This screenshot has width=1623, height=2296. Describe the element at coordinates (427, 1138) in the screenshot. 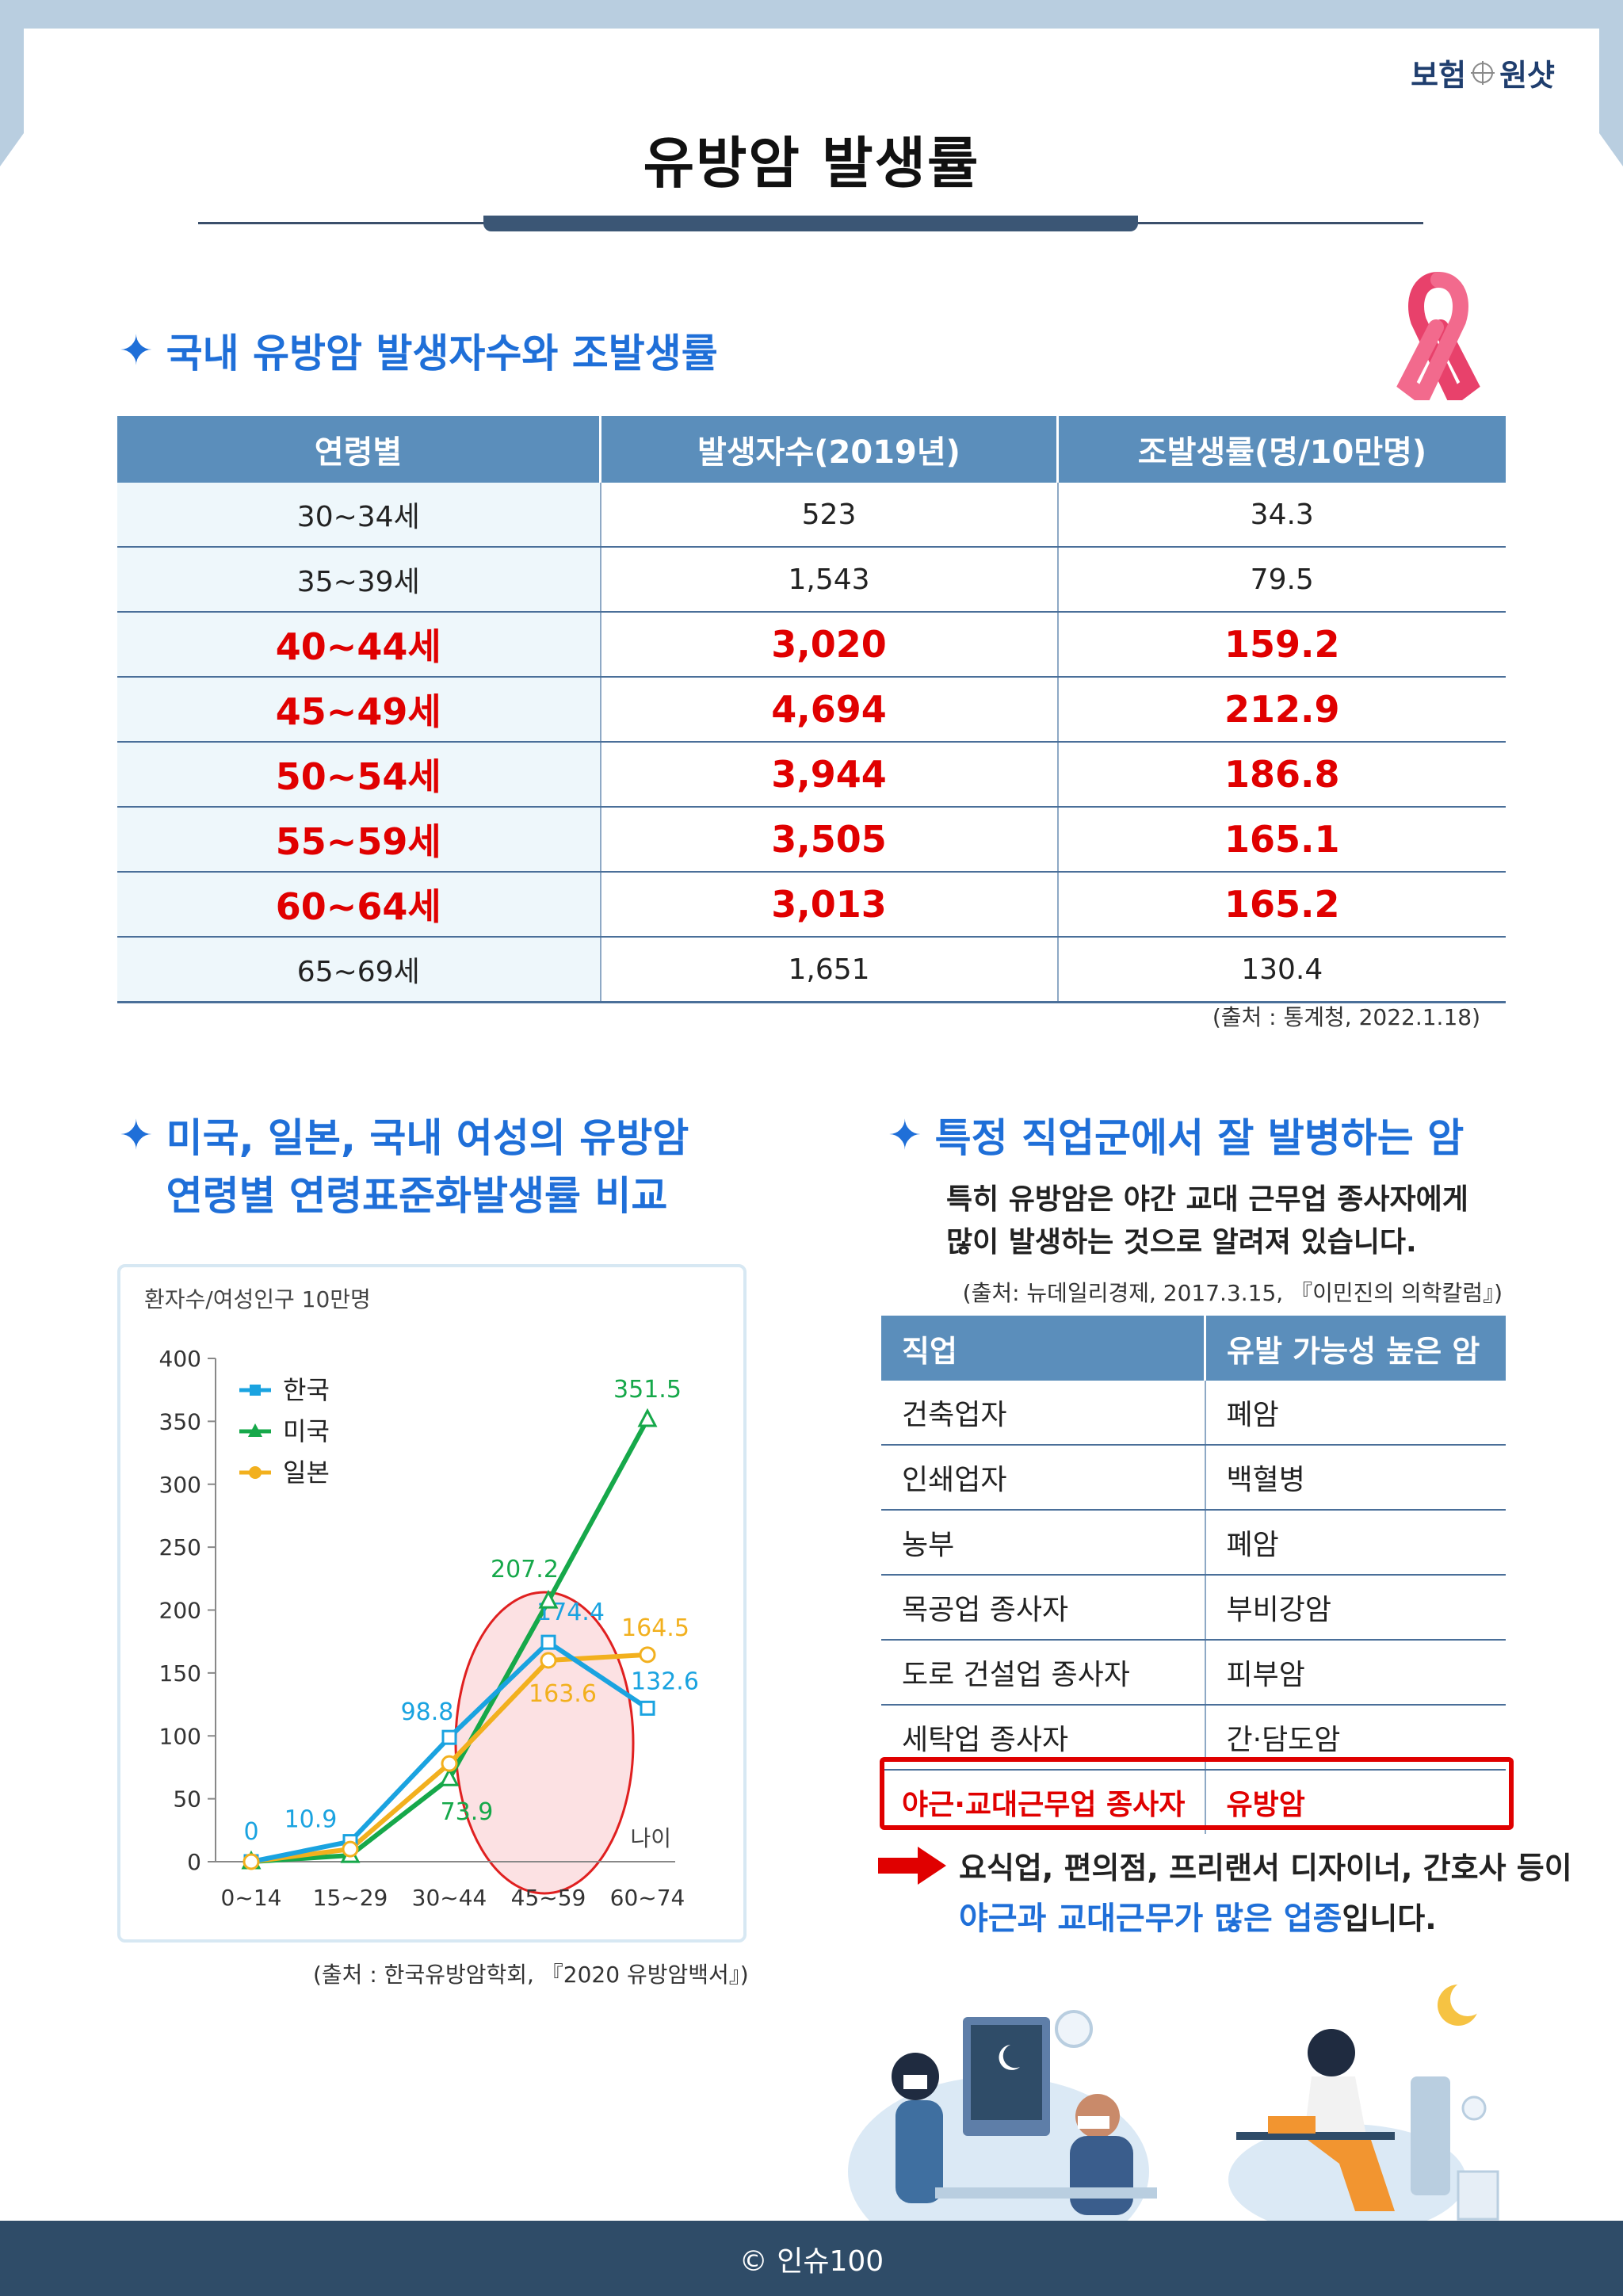

I see `section2-heading-line1: 미국, 일본, 국내 여성의 유방암` at that location.